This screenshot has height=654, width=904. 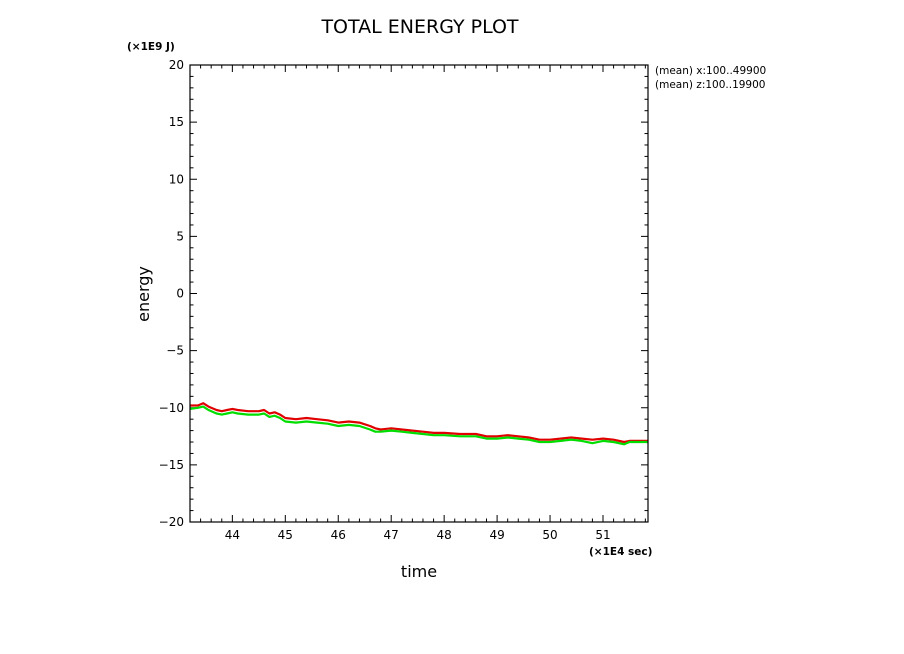 What do you see at coordinates (143, 294) in the screenshot?
I see `y-axis-label: energy` at bounding box center [143, 294].